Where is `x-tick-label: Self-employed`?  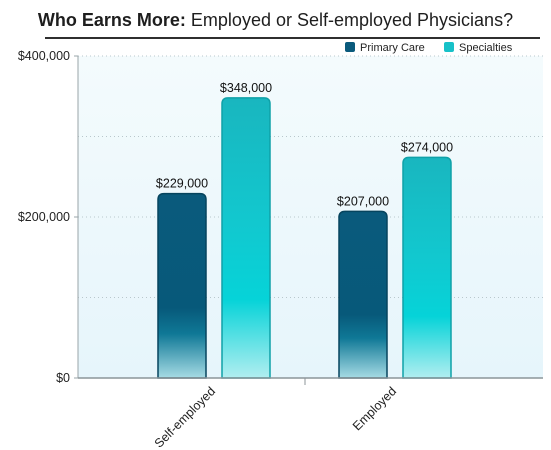 x-tick-label: Self-employed is located at coordinates (185, 417).